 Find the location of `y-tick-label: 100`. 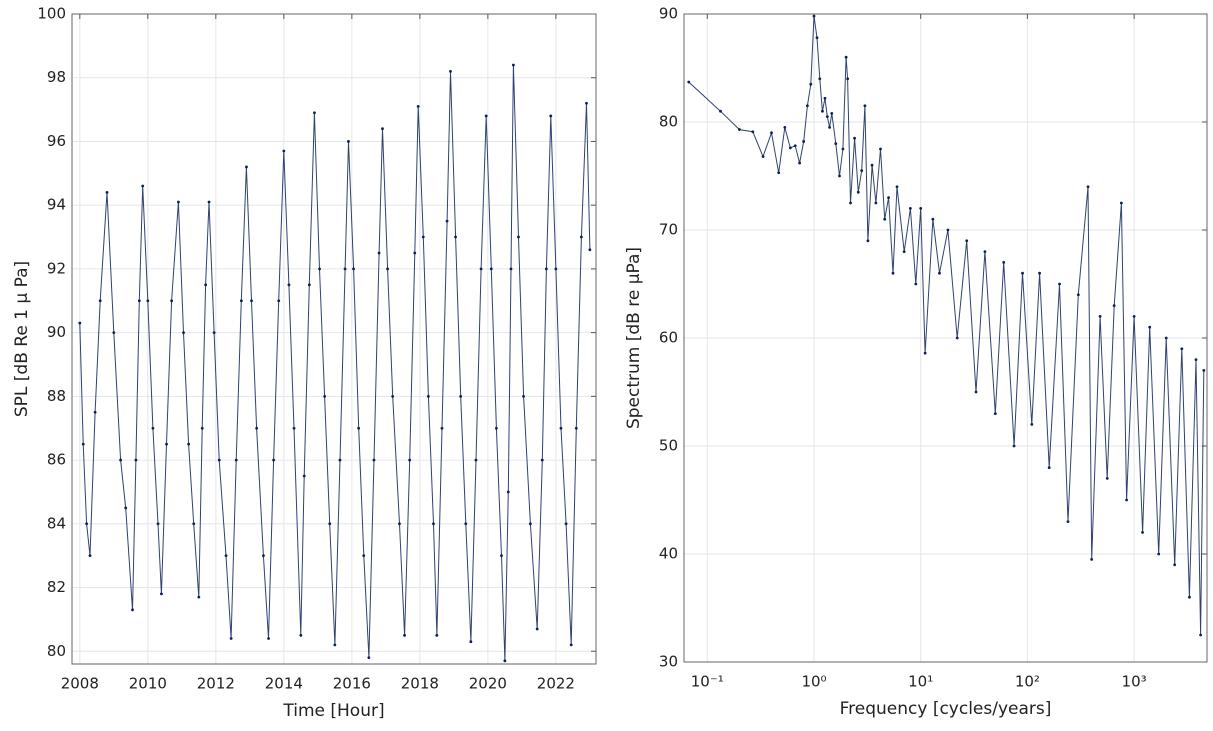

y-tick-label: 100 is located at coordinates (51, 14).